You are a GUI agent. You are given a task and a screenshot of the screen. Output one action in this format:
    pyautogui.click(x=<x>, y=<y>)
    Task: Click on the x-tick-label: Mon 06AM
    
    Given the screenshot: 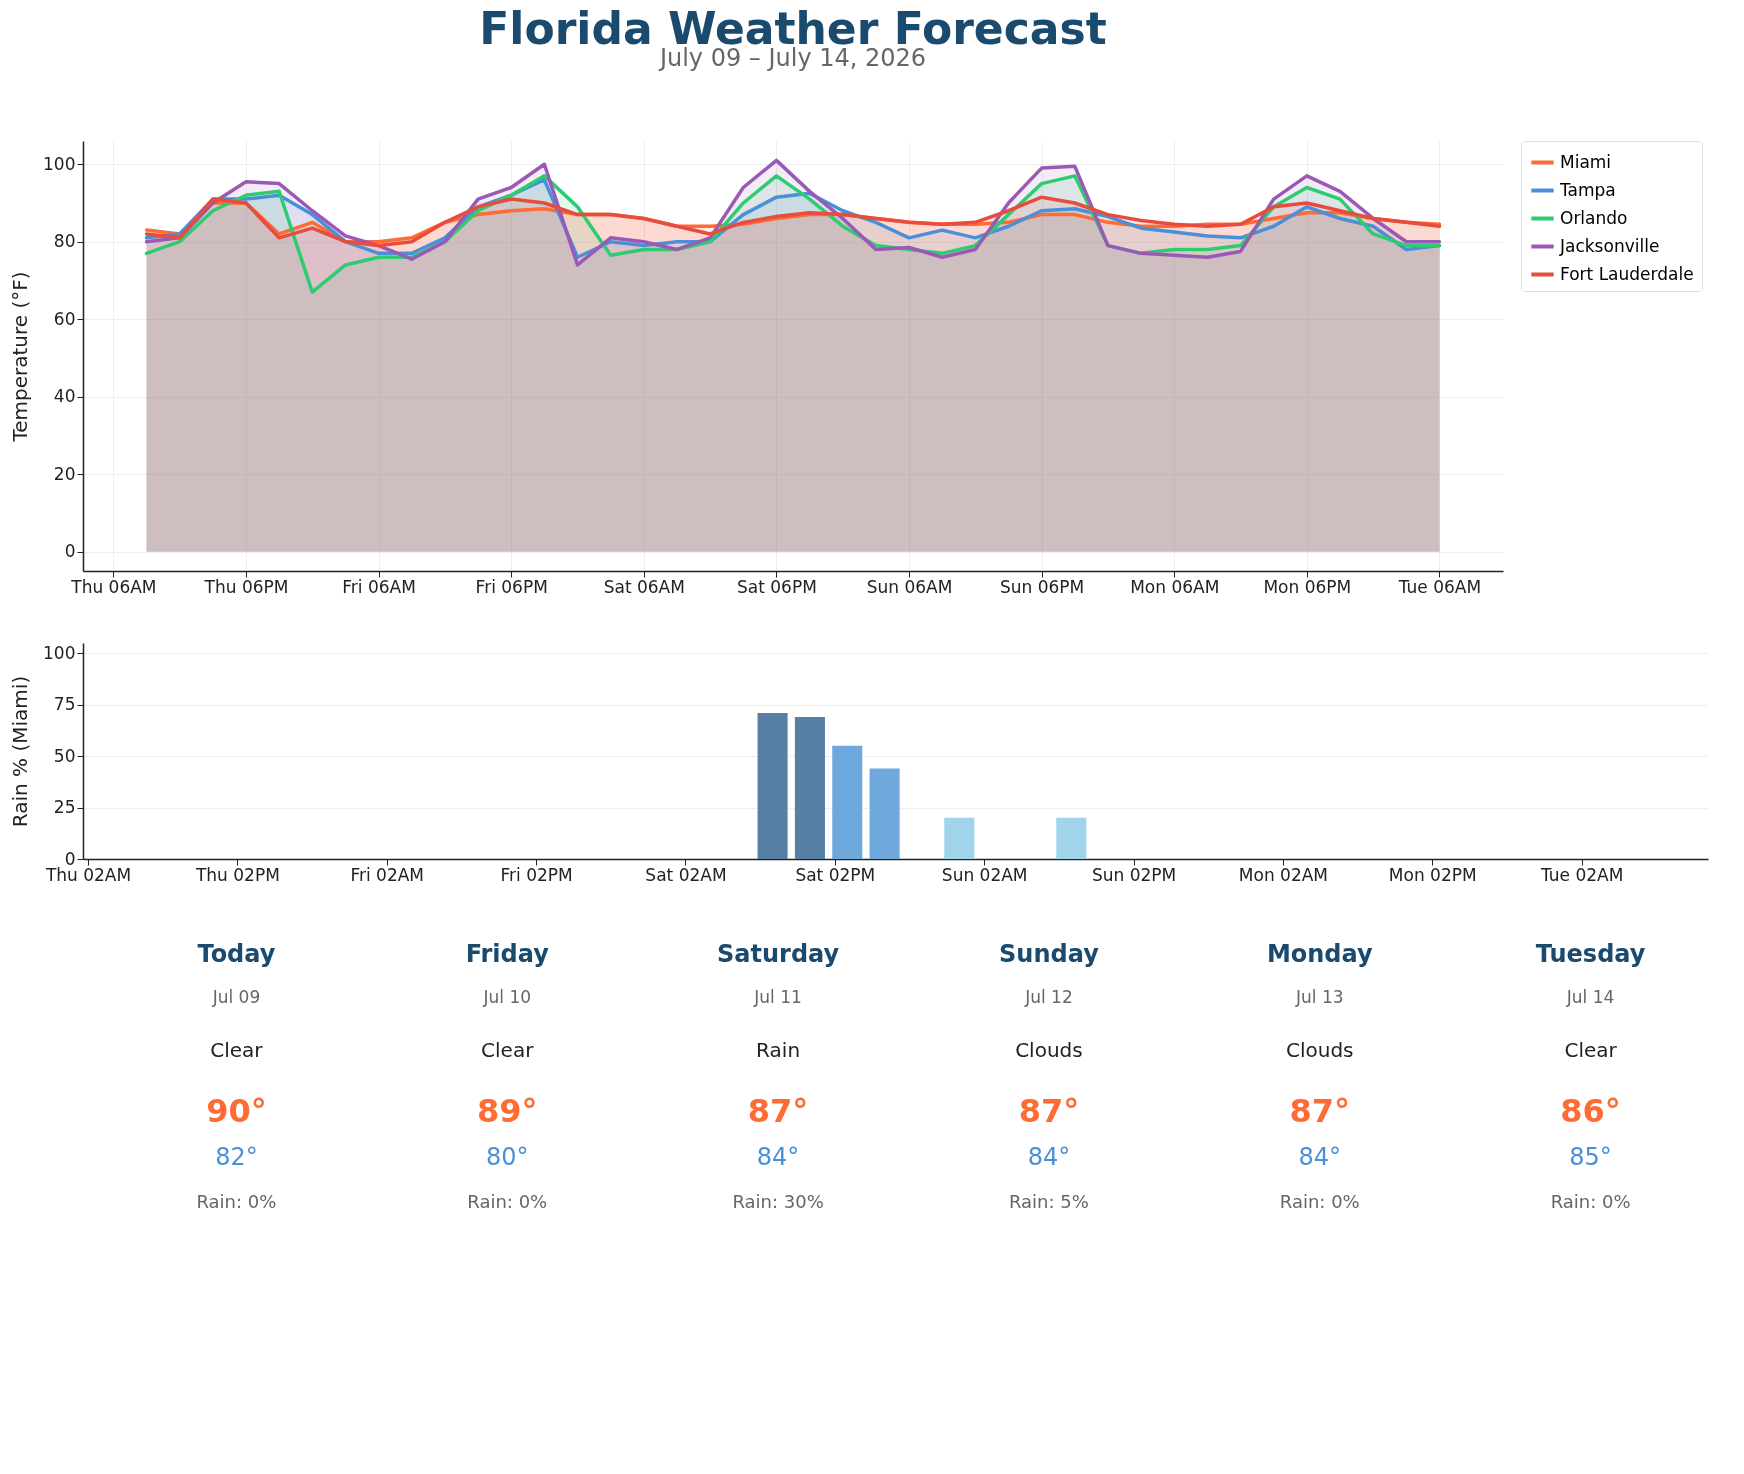 What is the action you would take?
    pyautogui.click(x=1175, y=586)
    